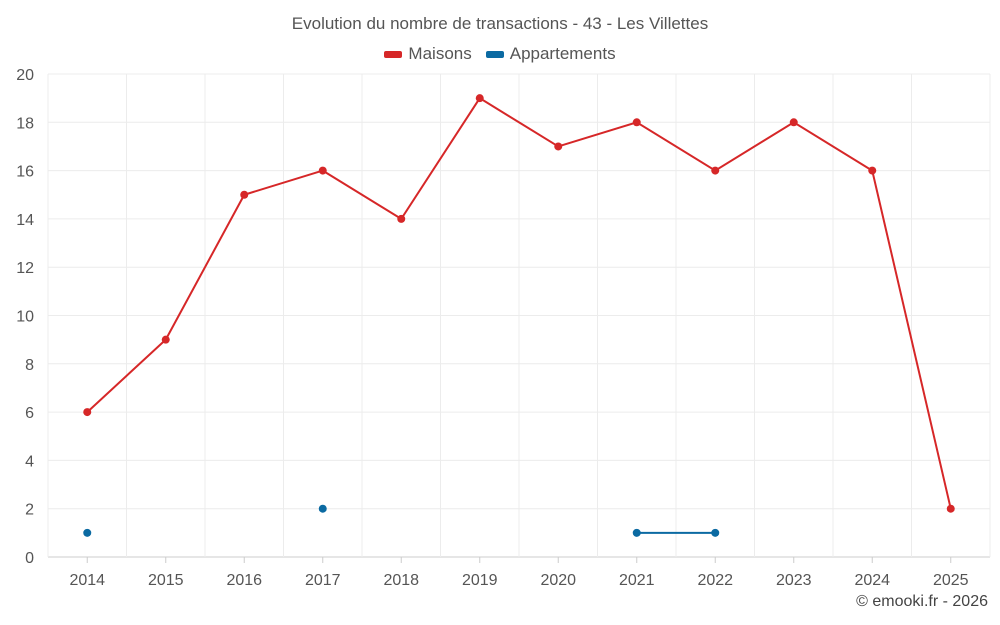 Image resolution: width=1000 pixels, height=625 pixels. Describe the element at coordinates (29, 413) in the screenshot. I see `y-tick-label: 6` at that location.